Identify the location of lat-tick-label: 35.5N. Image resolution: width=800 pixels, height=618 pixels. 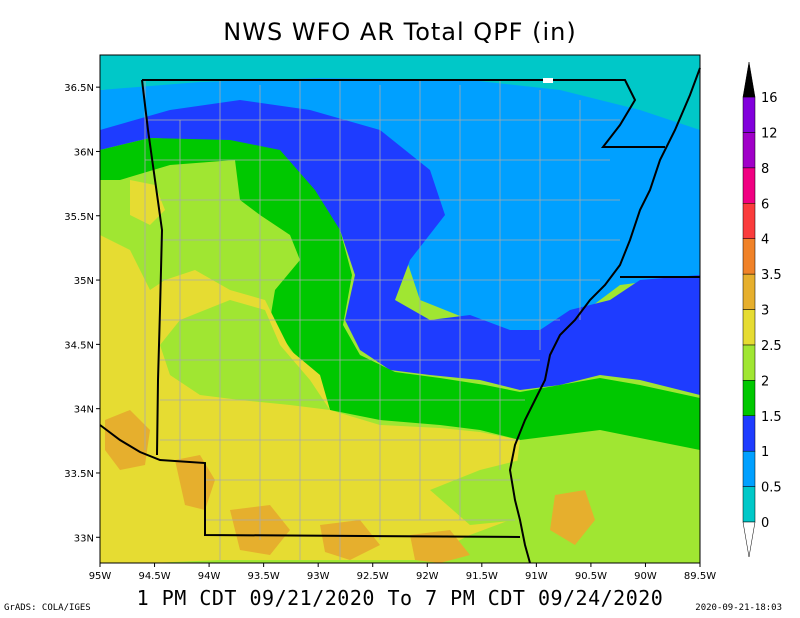
(79, 217).